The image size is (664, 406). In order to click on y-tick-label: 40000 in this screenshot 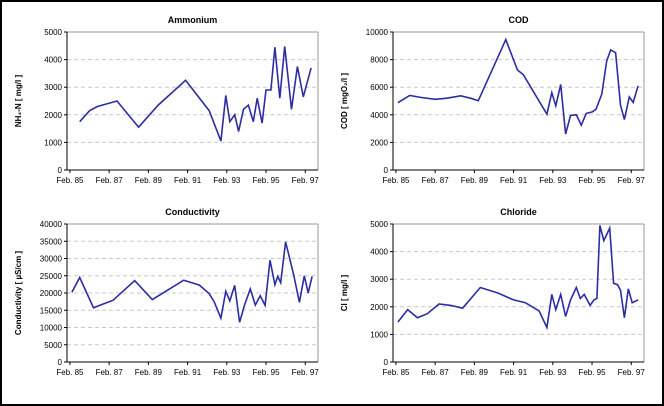, I will do `click(51, 224)`.